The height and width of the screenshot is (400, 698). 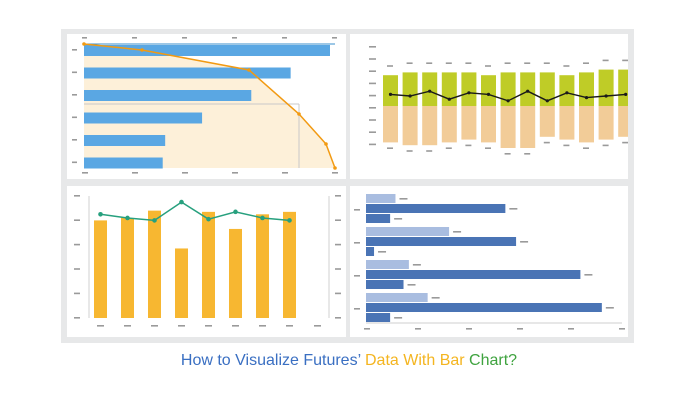 I want to click on vertical-bar-line-chart, so click(x=207, y=261).